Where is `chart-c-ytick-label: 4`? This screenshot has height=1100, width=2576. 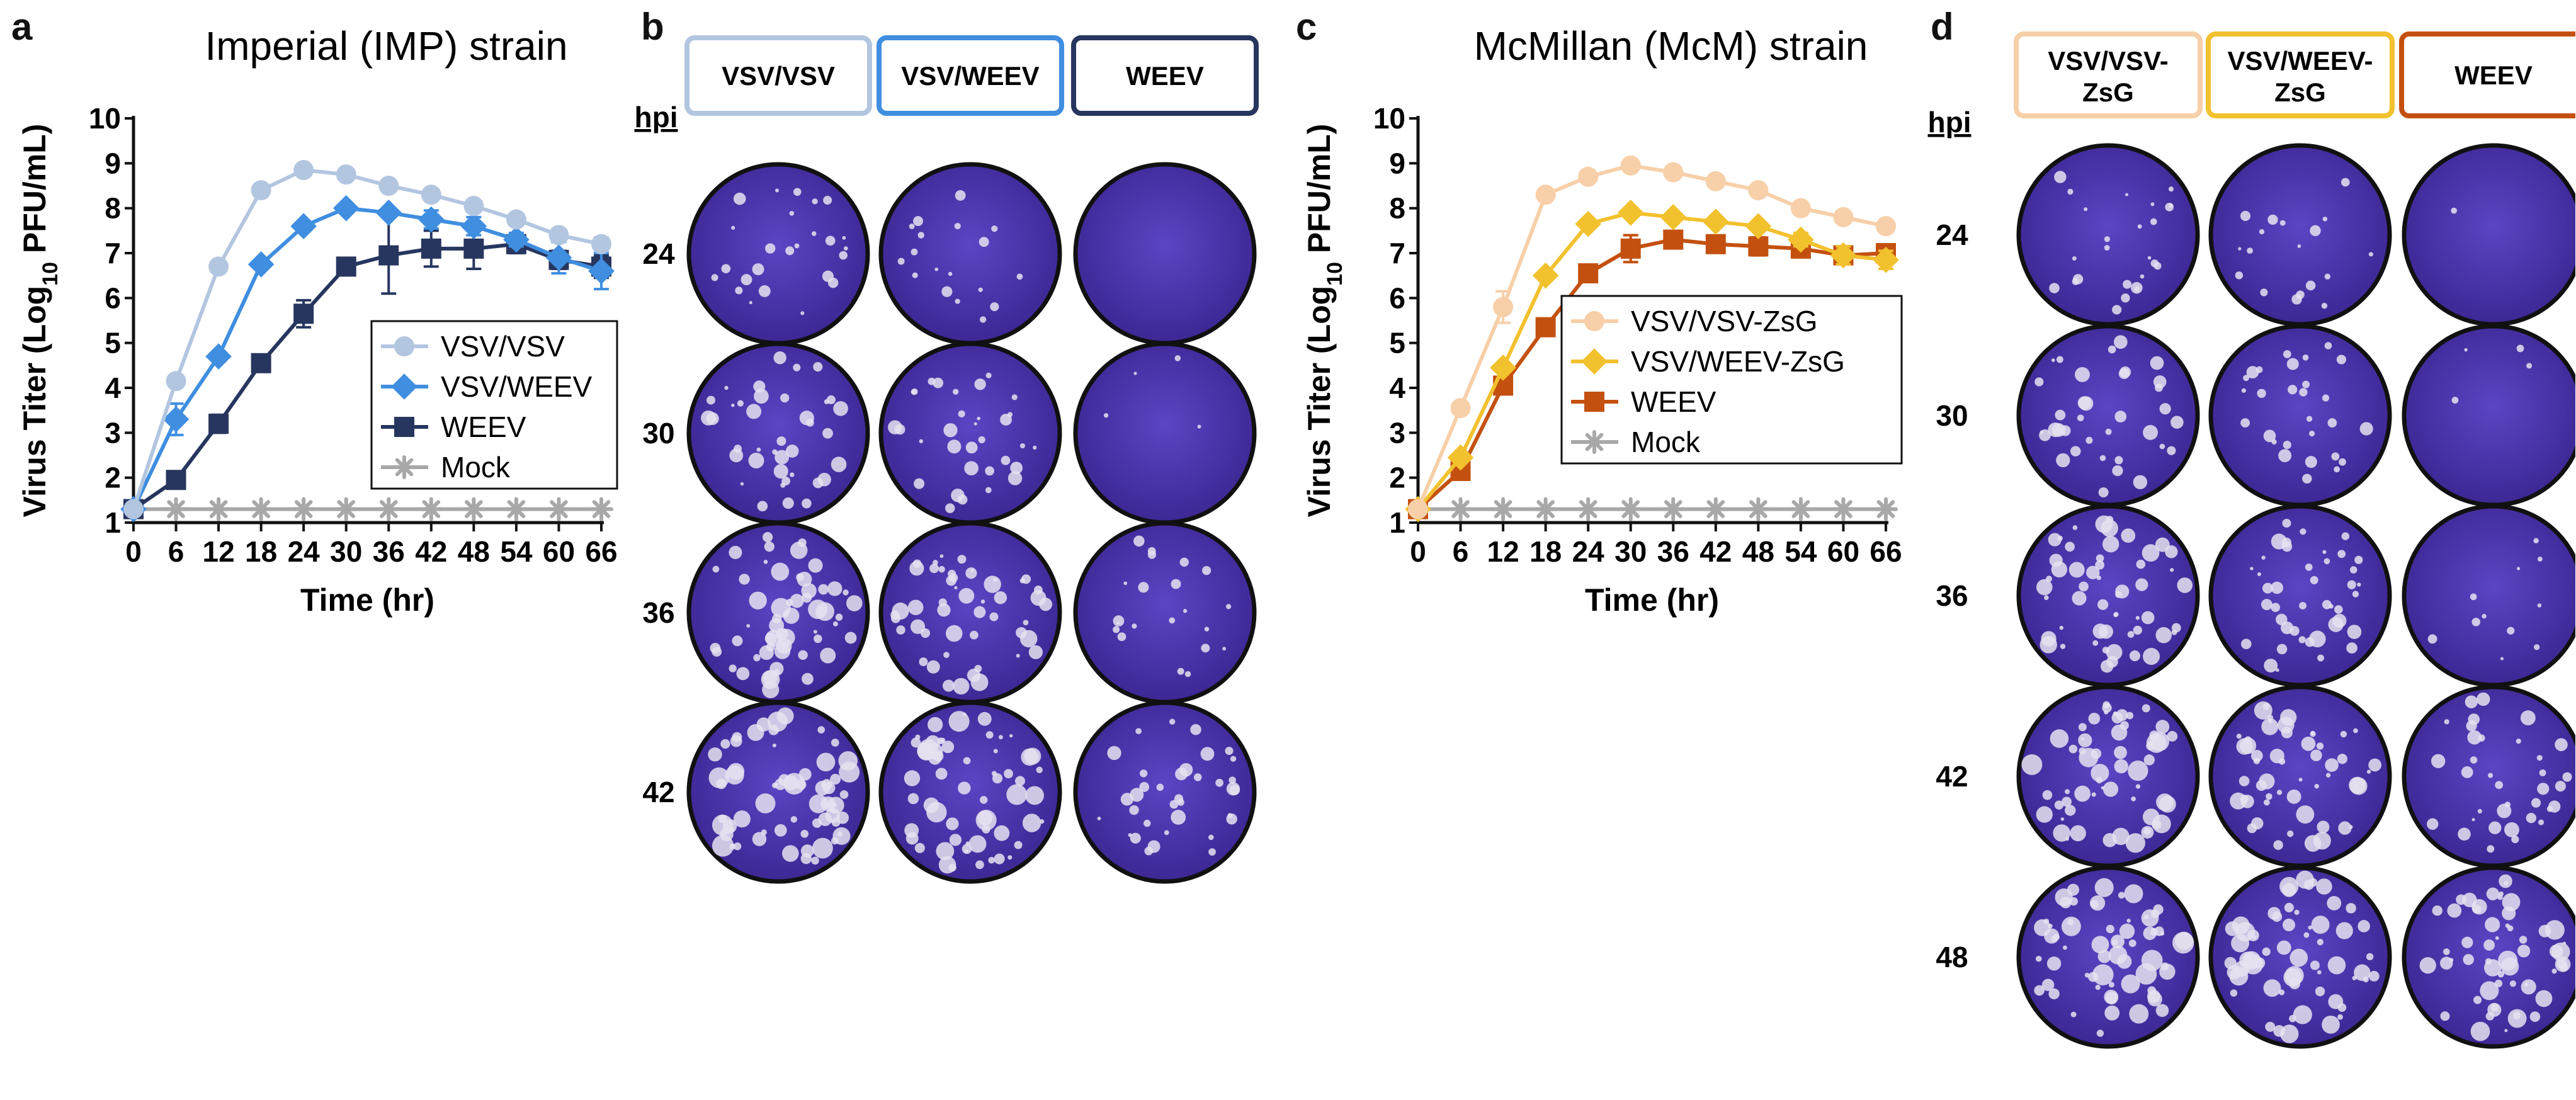
chart-c-ytick-label: 4 is located at coordinates (1397, 387).